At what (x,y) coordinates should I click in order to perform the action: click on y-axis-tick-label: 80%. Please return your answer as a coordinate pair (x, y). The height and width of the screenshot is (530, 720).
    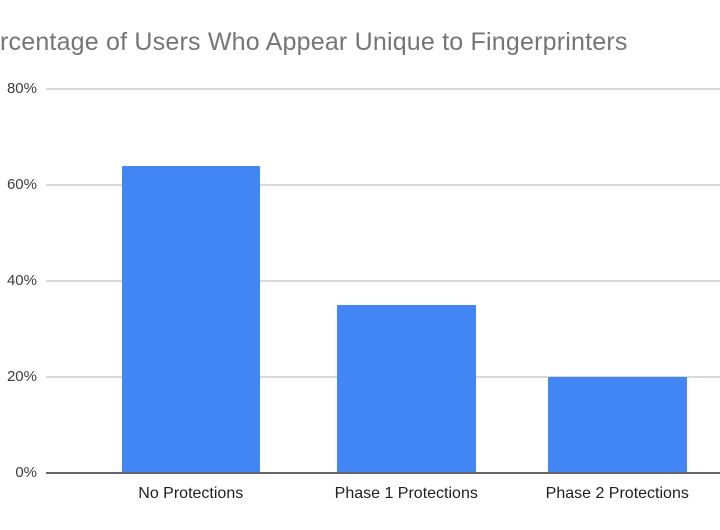
    Looking at the image, I should click on (21, 88).